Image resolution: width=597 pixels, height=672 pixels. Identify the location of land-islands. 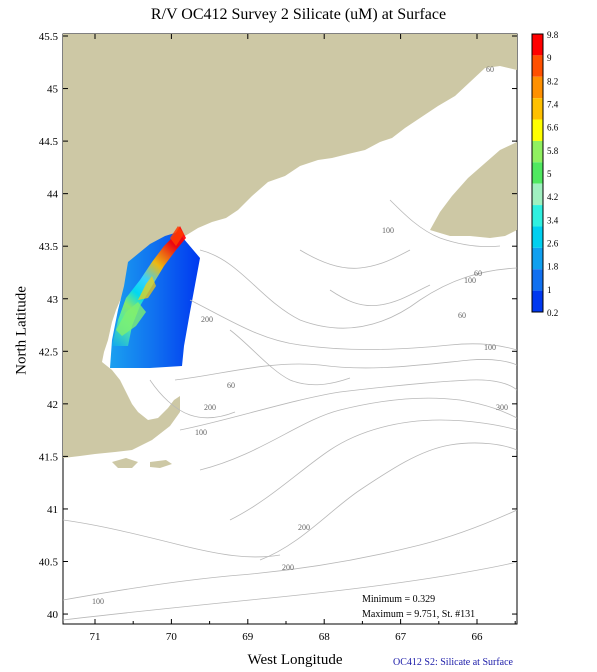
(142, 463).